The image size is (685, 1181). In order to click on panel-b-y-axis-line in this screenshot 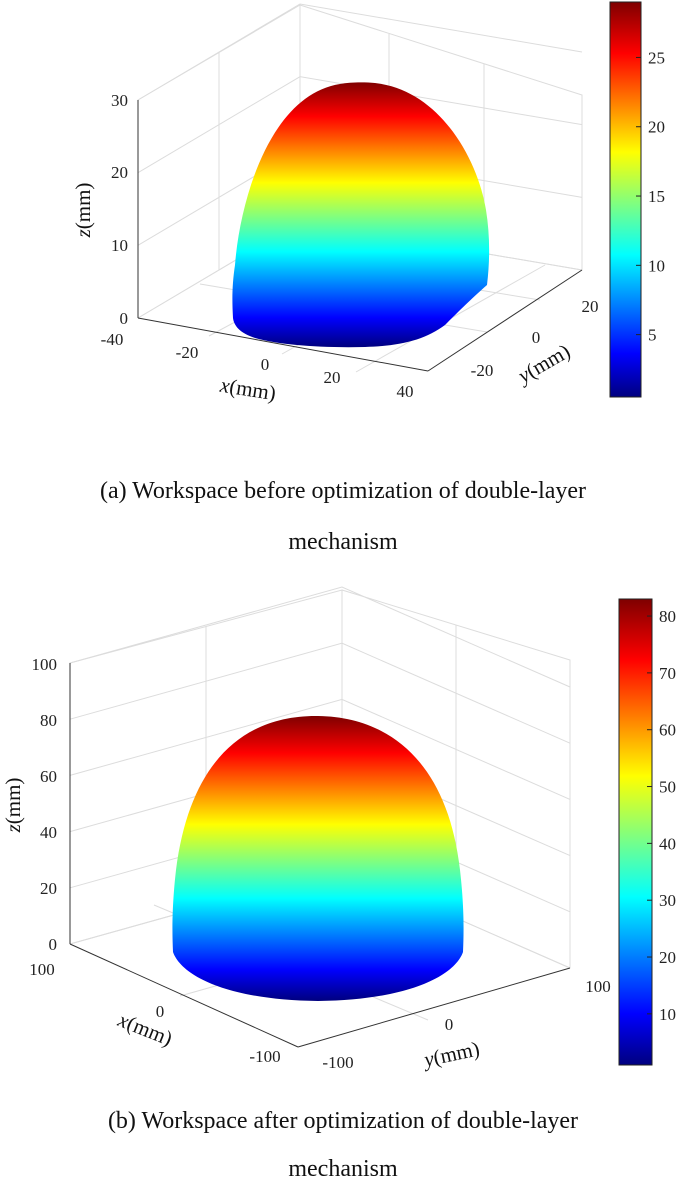, I will do `click(434, 1007)`.